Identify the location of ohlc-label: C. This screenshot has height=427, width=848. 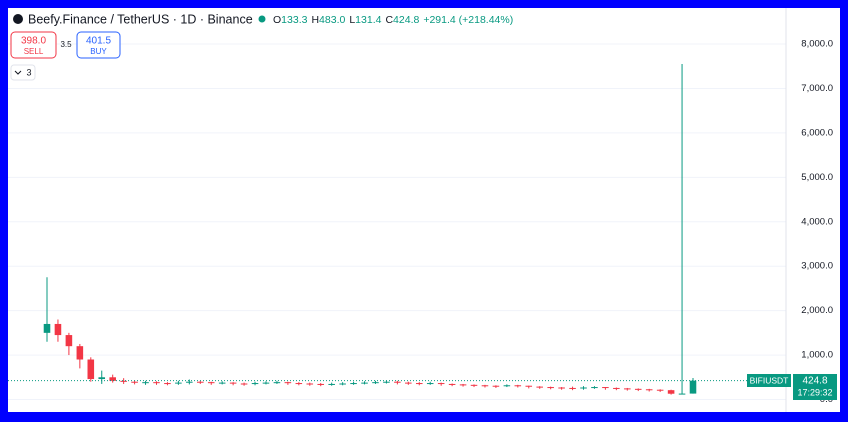
(389, 20).